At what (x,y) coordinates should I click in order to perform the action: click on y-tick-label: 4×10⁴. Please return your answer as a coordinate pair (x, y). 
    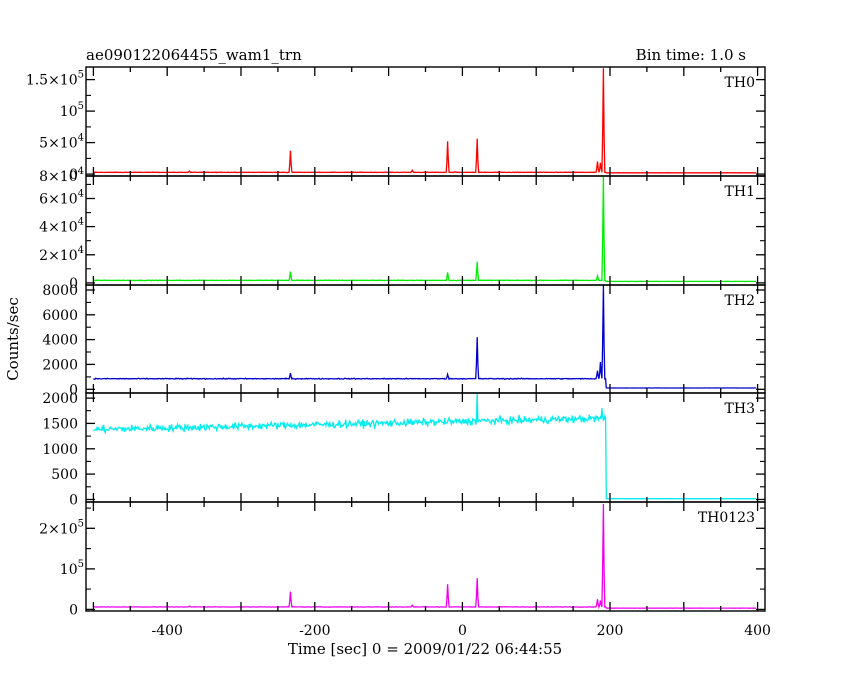
    Looking at the image, I should click on (61, 226).